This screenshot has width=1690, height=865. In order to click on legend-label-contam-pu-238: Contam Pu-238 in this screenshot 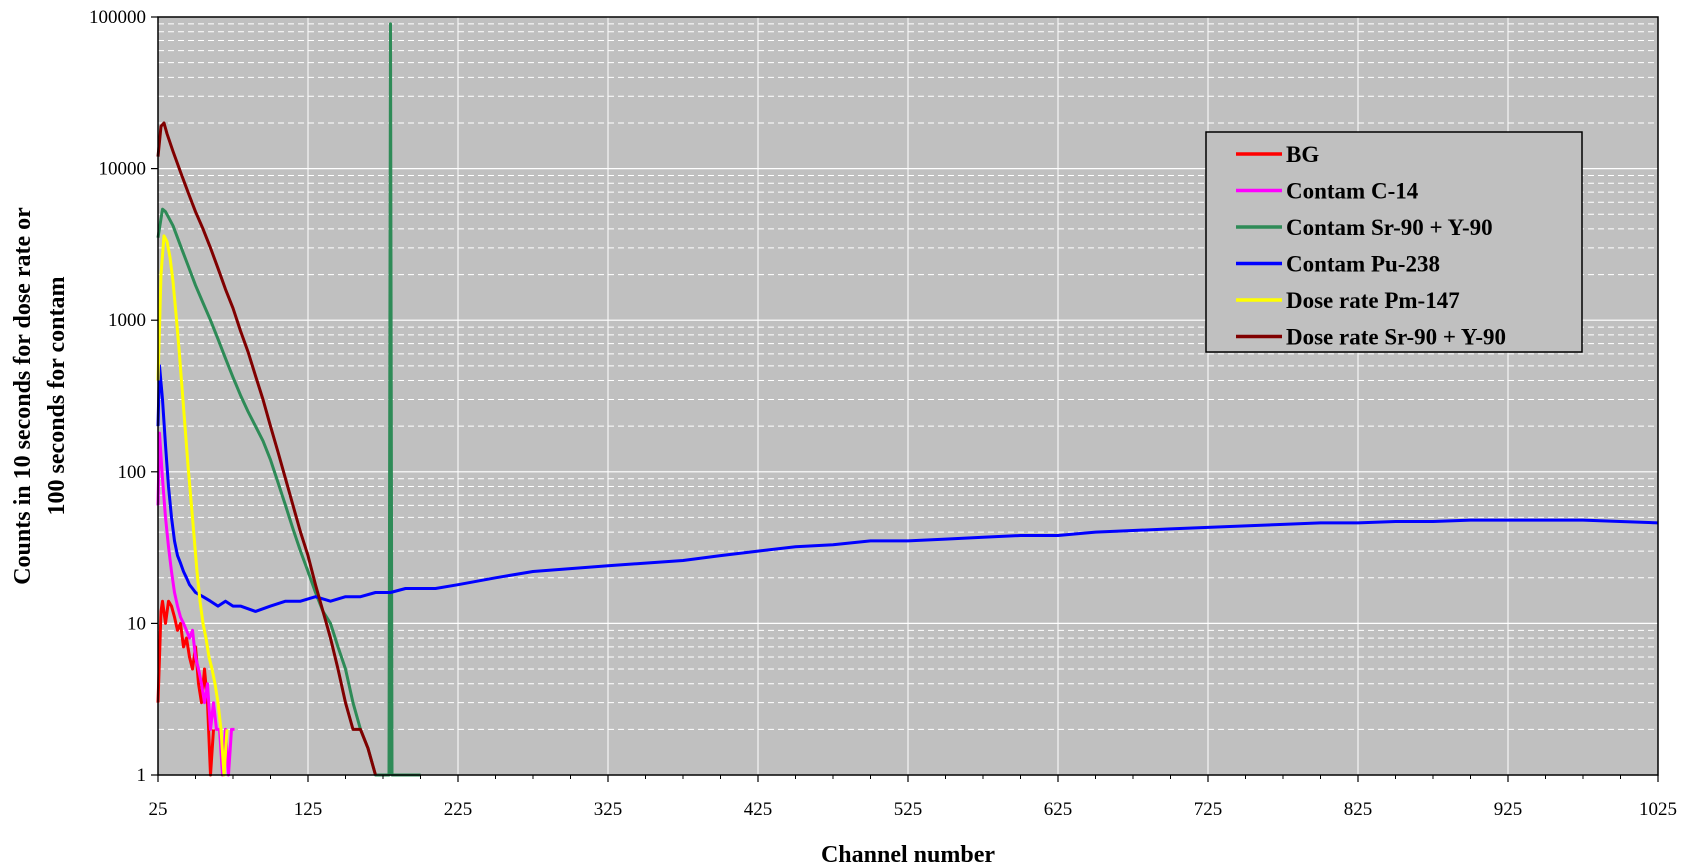, I will do `click(1363, 264)`.